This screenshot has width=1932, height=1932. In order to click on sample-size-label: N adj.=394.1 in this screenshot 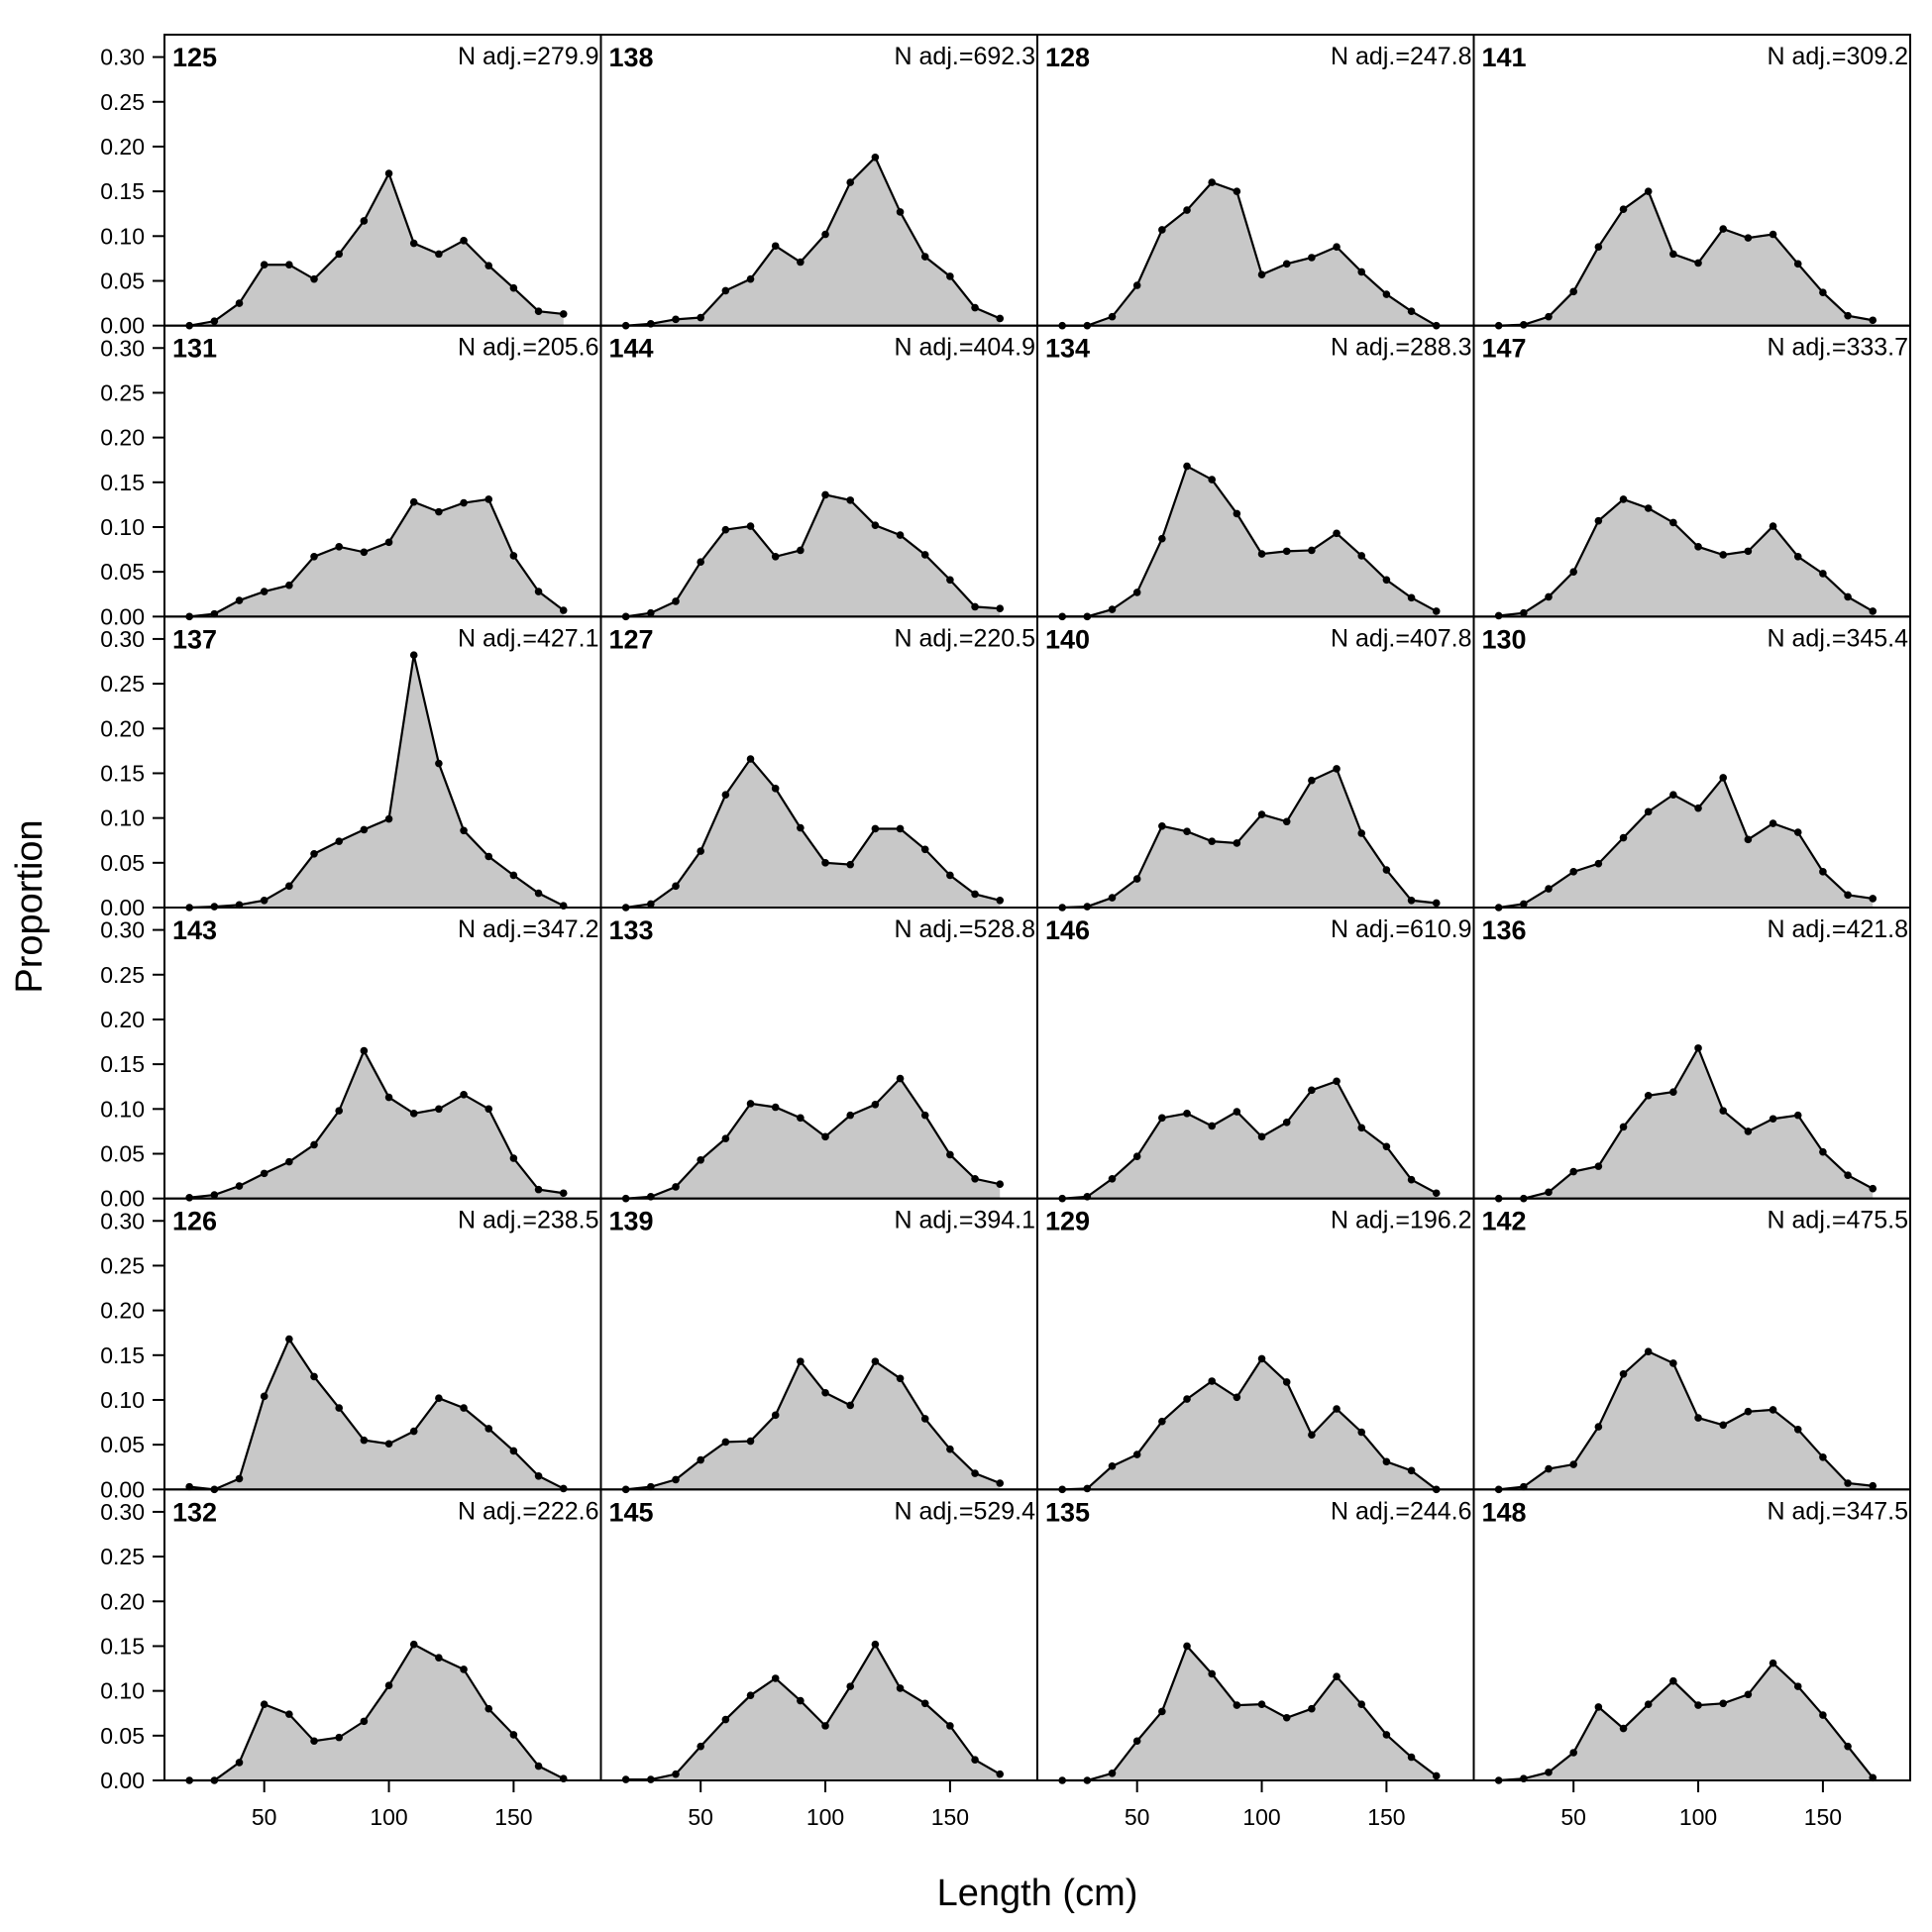, I will do `click(965, 1220)`.